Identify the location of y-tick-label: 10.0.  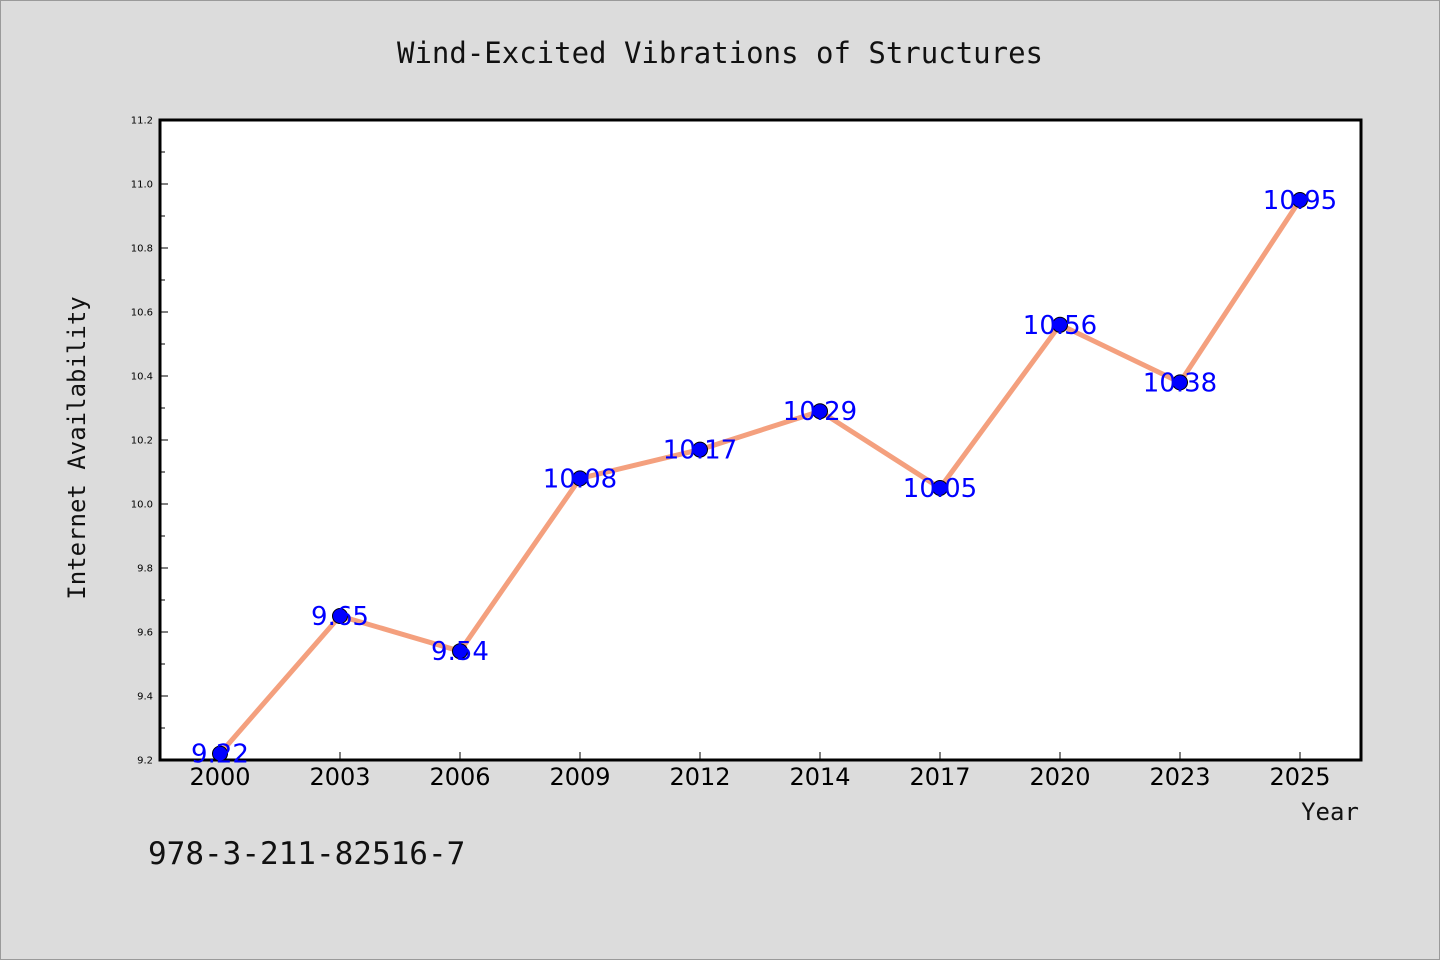
(142, 505).